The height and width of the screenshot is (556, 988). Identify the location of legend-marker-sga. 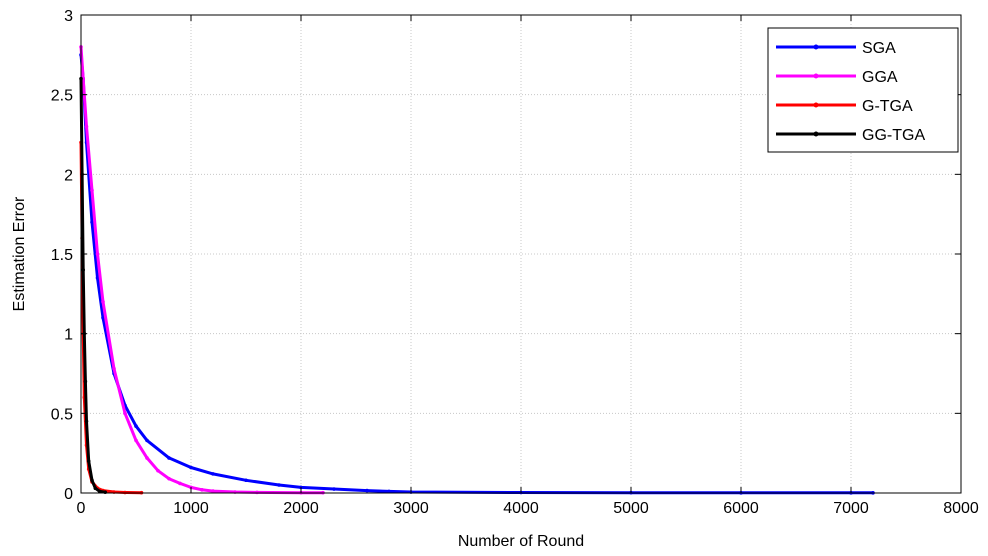
(816, 47).